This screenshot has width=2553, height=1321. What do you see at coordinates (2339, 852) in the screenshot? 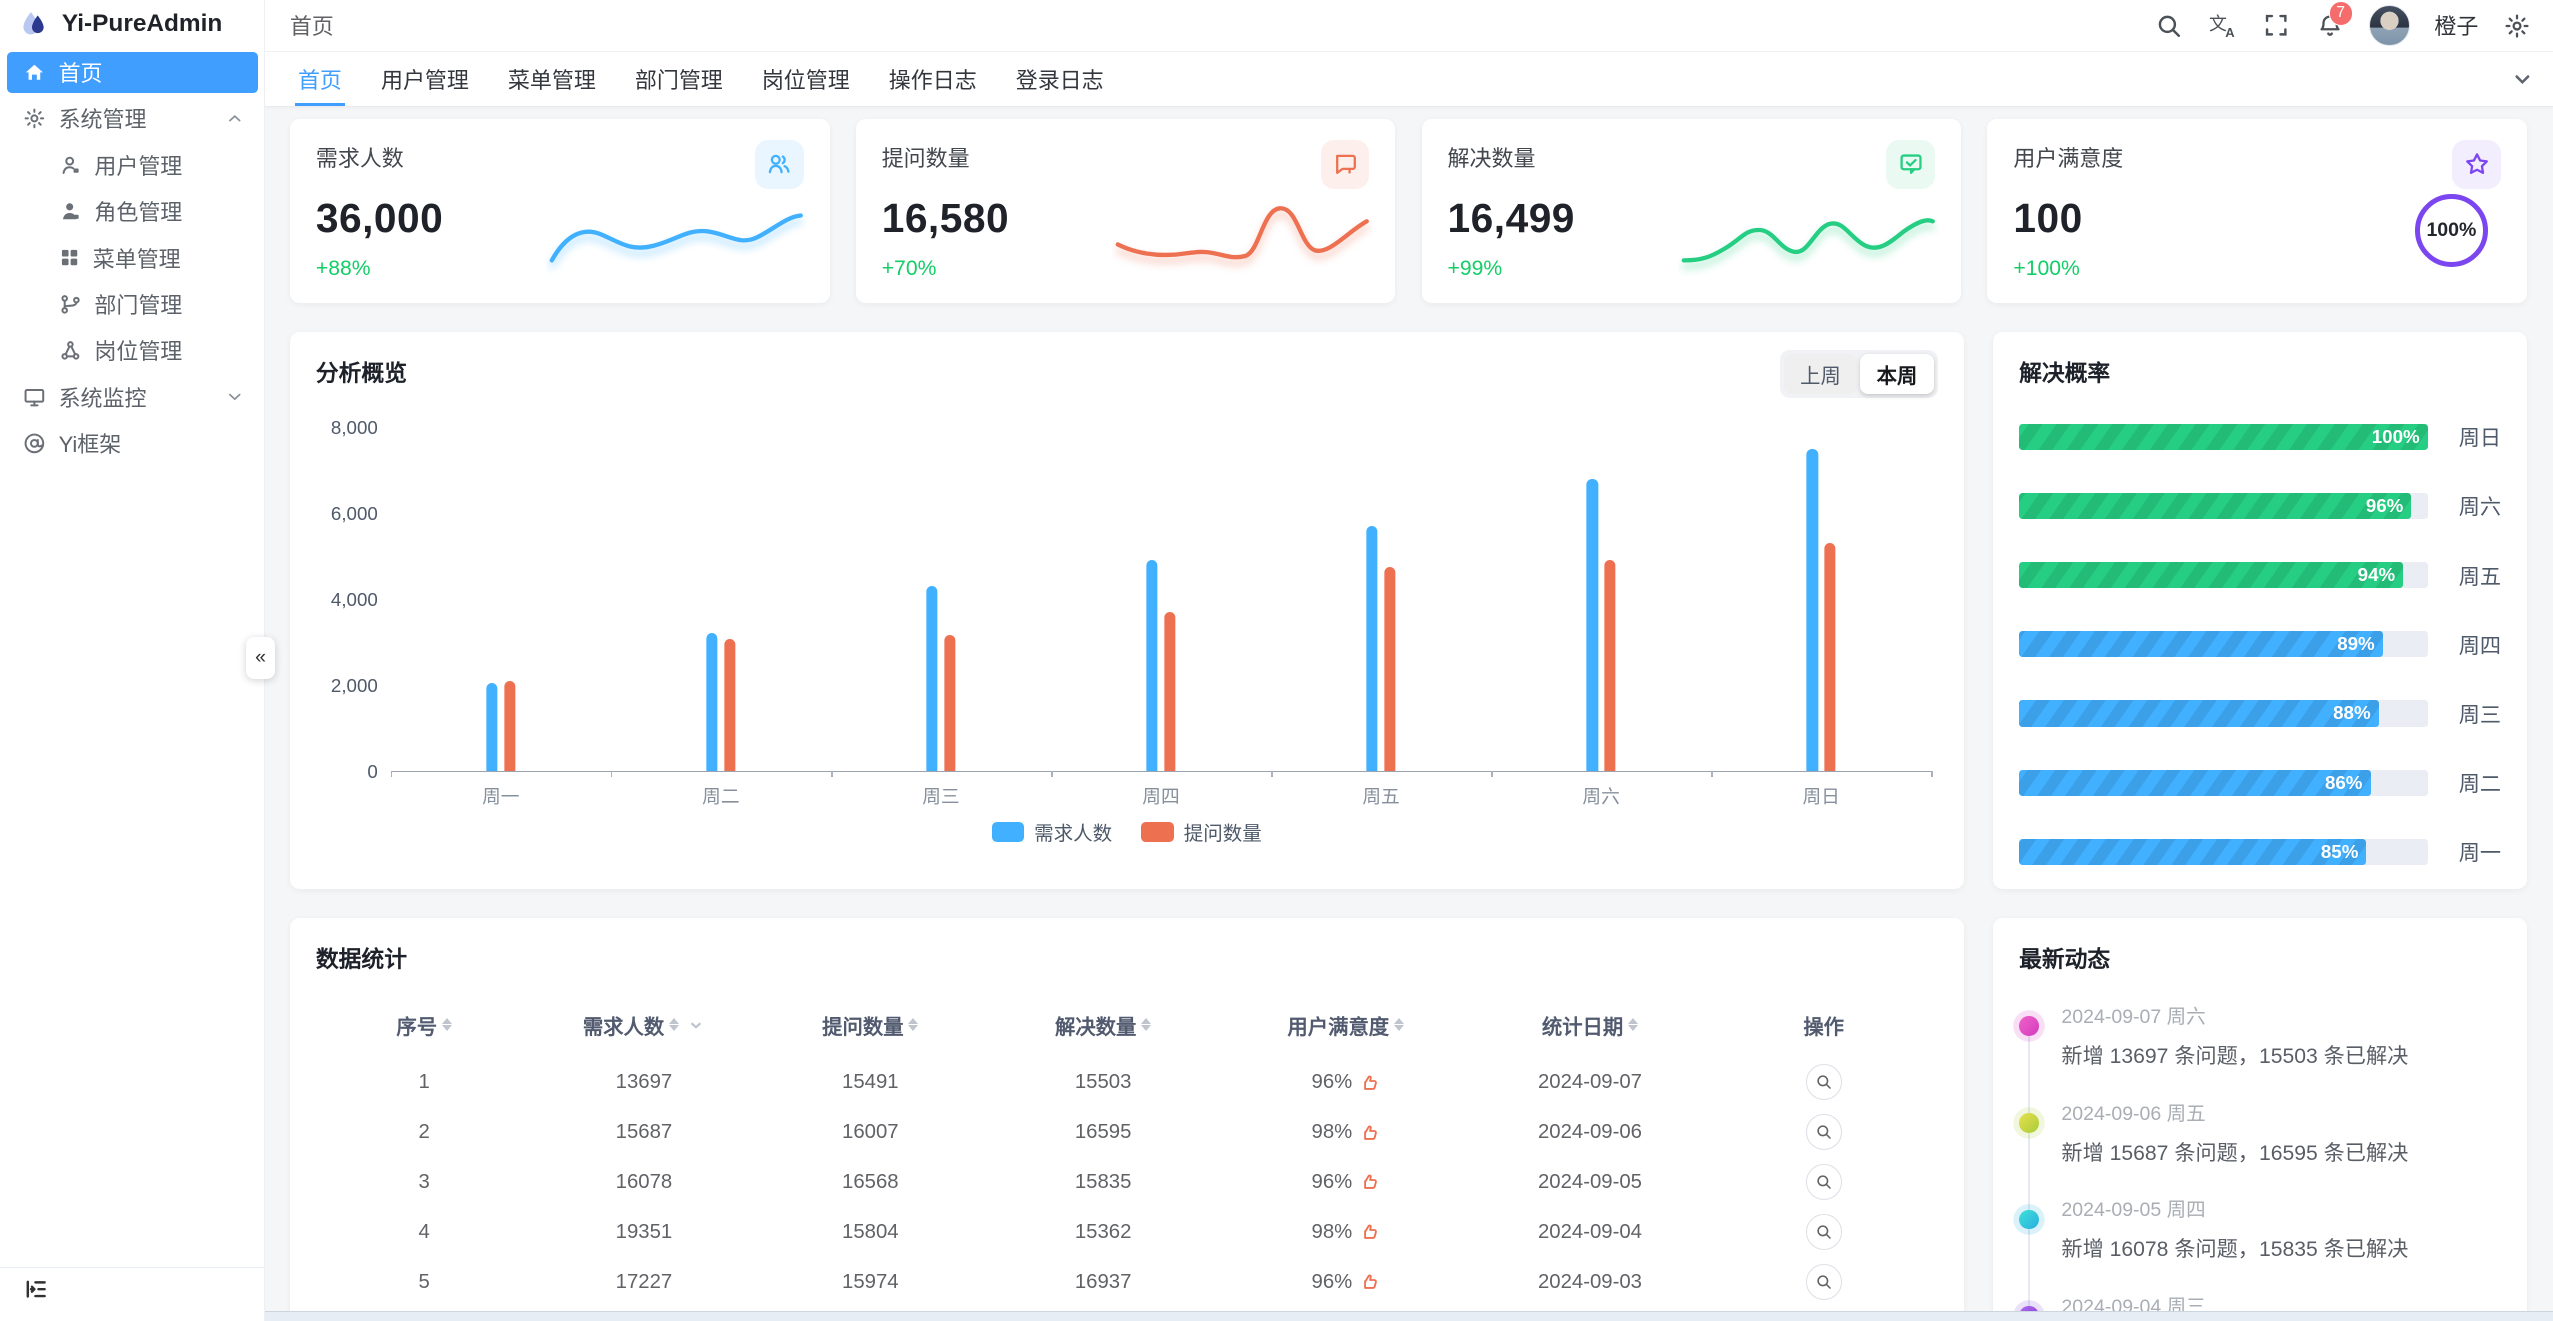
I see `progress-value: 85%` at bounding box center [2339, 852].